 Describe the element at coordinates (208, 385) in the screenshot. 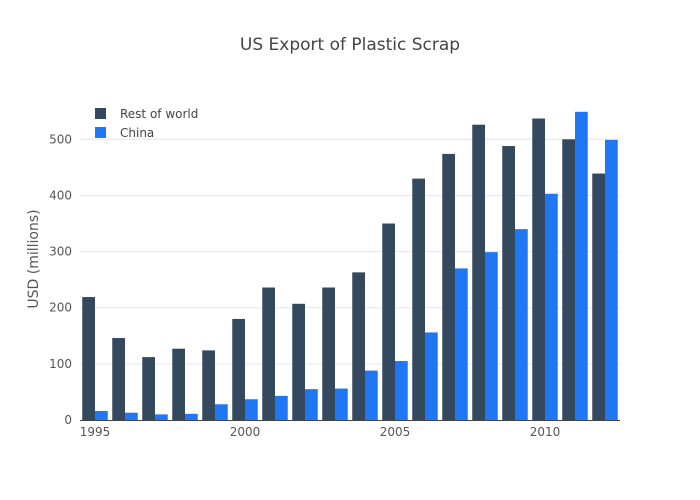

I see `bar-rest-of-world-1999` at that location.